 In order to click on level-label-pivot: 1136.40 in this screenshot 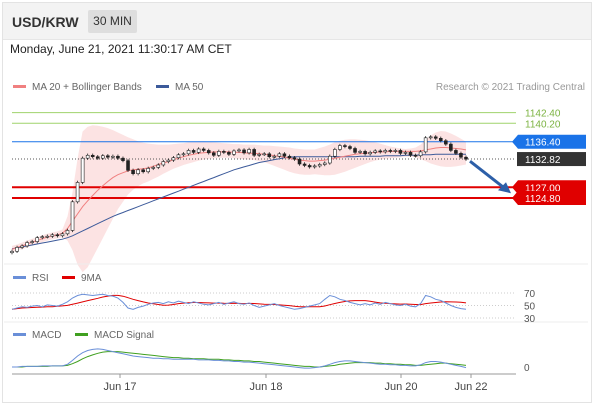, I will do `click(543, 143)`.